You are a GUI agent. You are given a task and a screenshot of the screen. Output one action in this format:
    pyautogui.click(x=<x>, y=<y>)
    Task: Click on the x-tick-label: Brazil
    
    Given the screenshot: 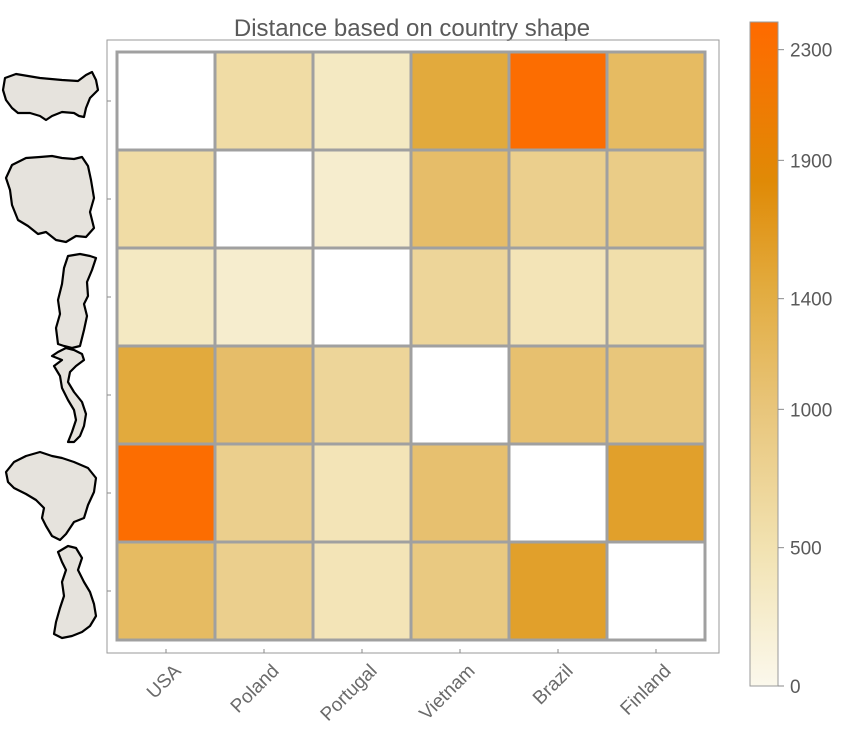 What is the action you would take?
    pyautogui.click(x=553, y=685)
    